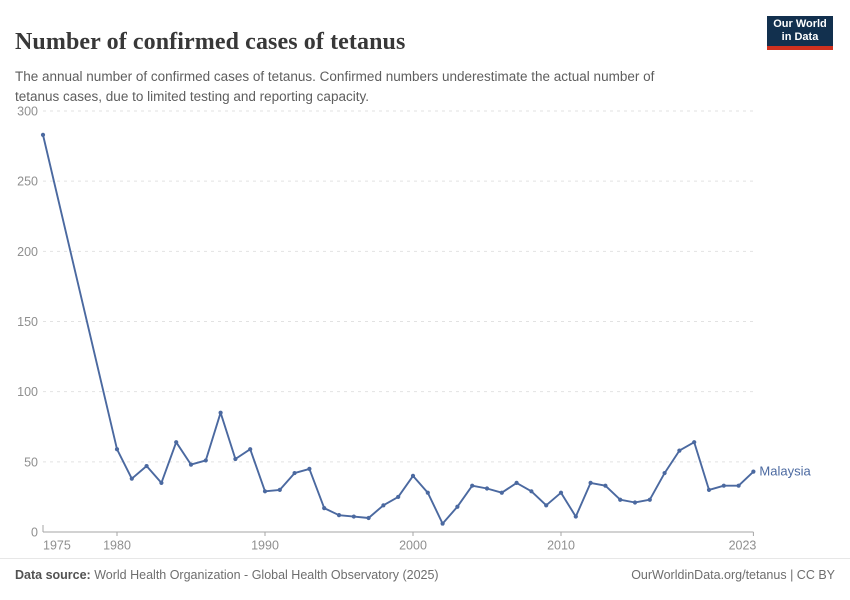 This screenshot has width=850, height=600. What do you see at coordinates (694, 442) in the screenshot?
I see `data-point-2019` at bounding box center [694, 442].